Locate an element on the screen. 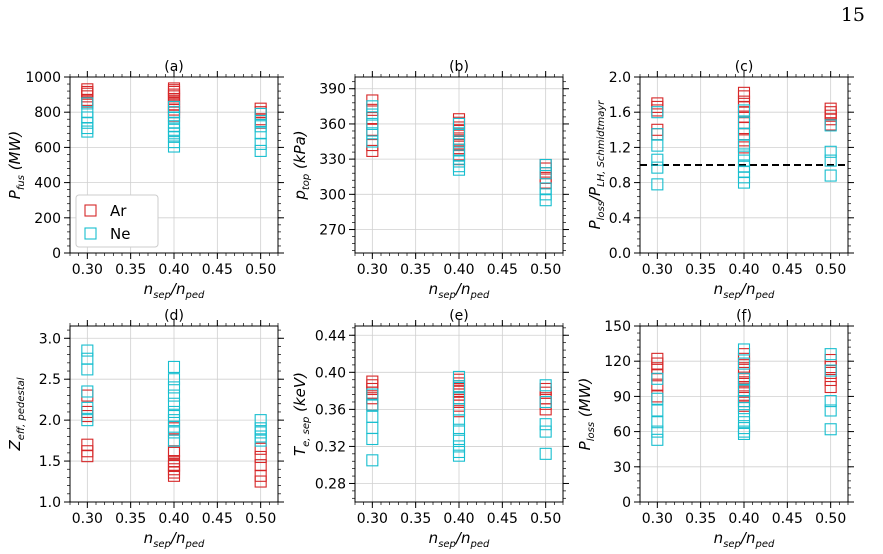  y-tick-label: 800 is located at coordinates (47, 113).